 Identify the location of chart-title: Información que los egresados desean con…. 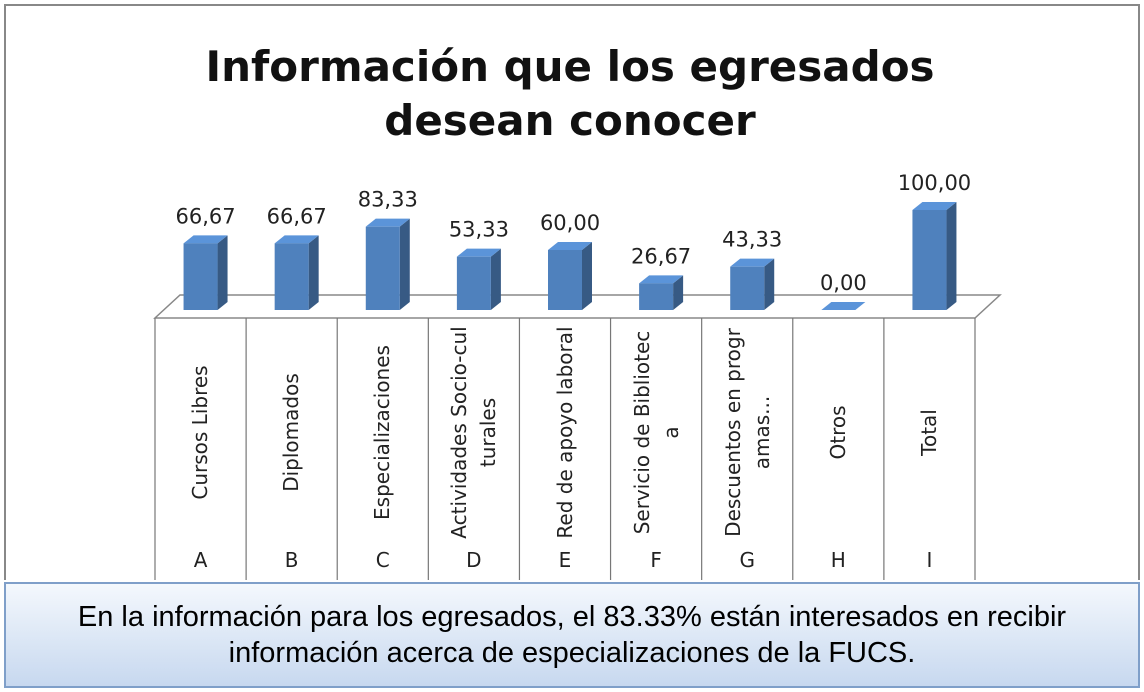
(570, 93).